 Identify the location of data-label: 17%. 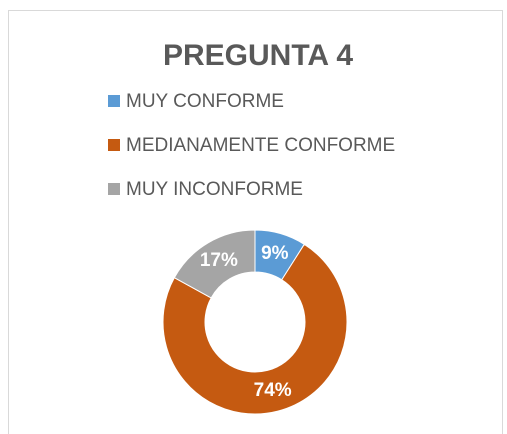
(219, 260).